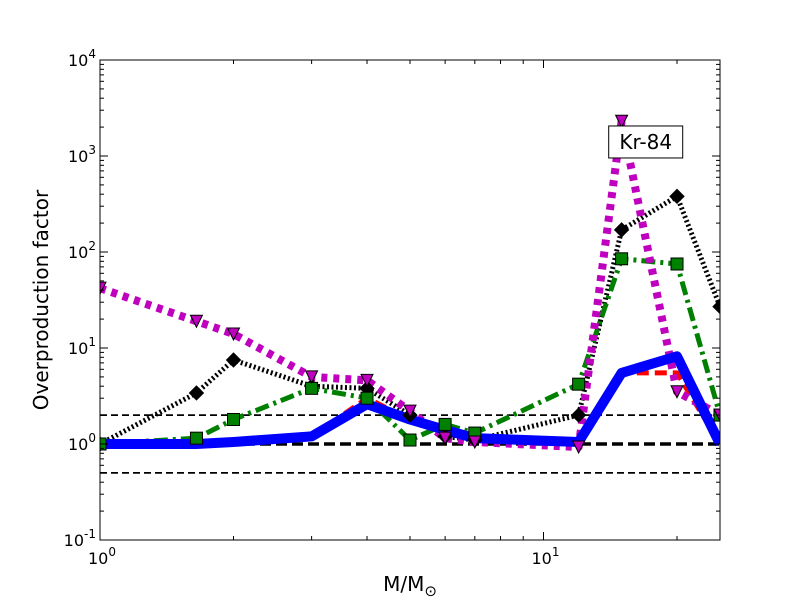 The width and height of the screenshot is (800, 600). I want to click on y-tick-label: 10⁻¹, so click(80, 538).